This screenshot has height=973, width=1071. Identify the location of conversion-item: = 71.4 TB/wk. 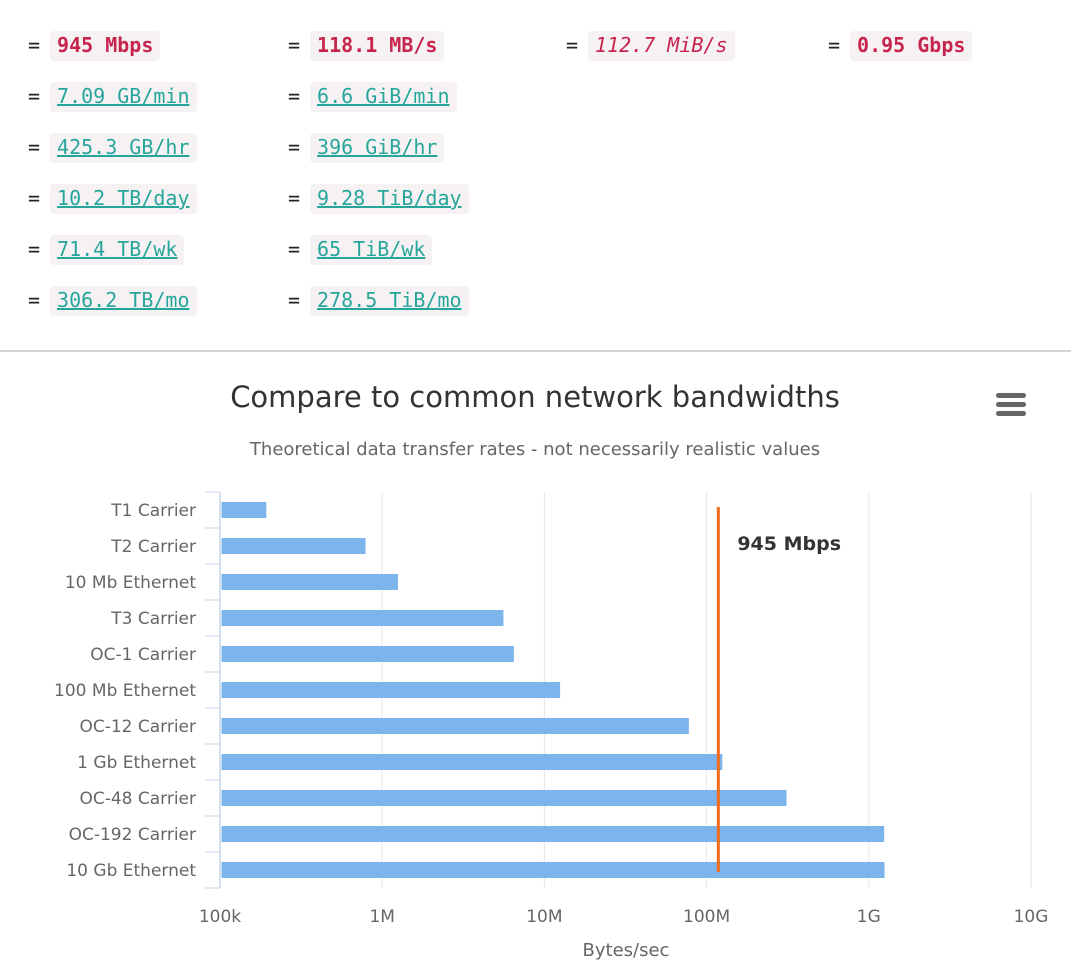
(106, 249).